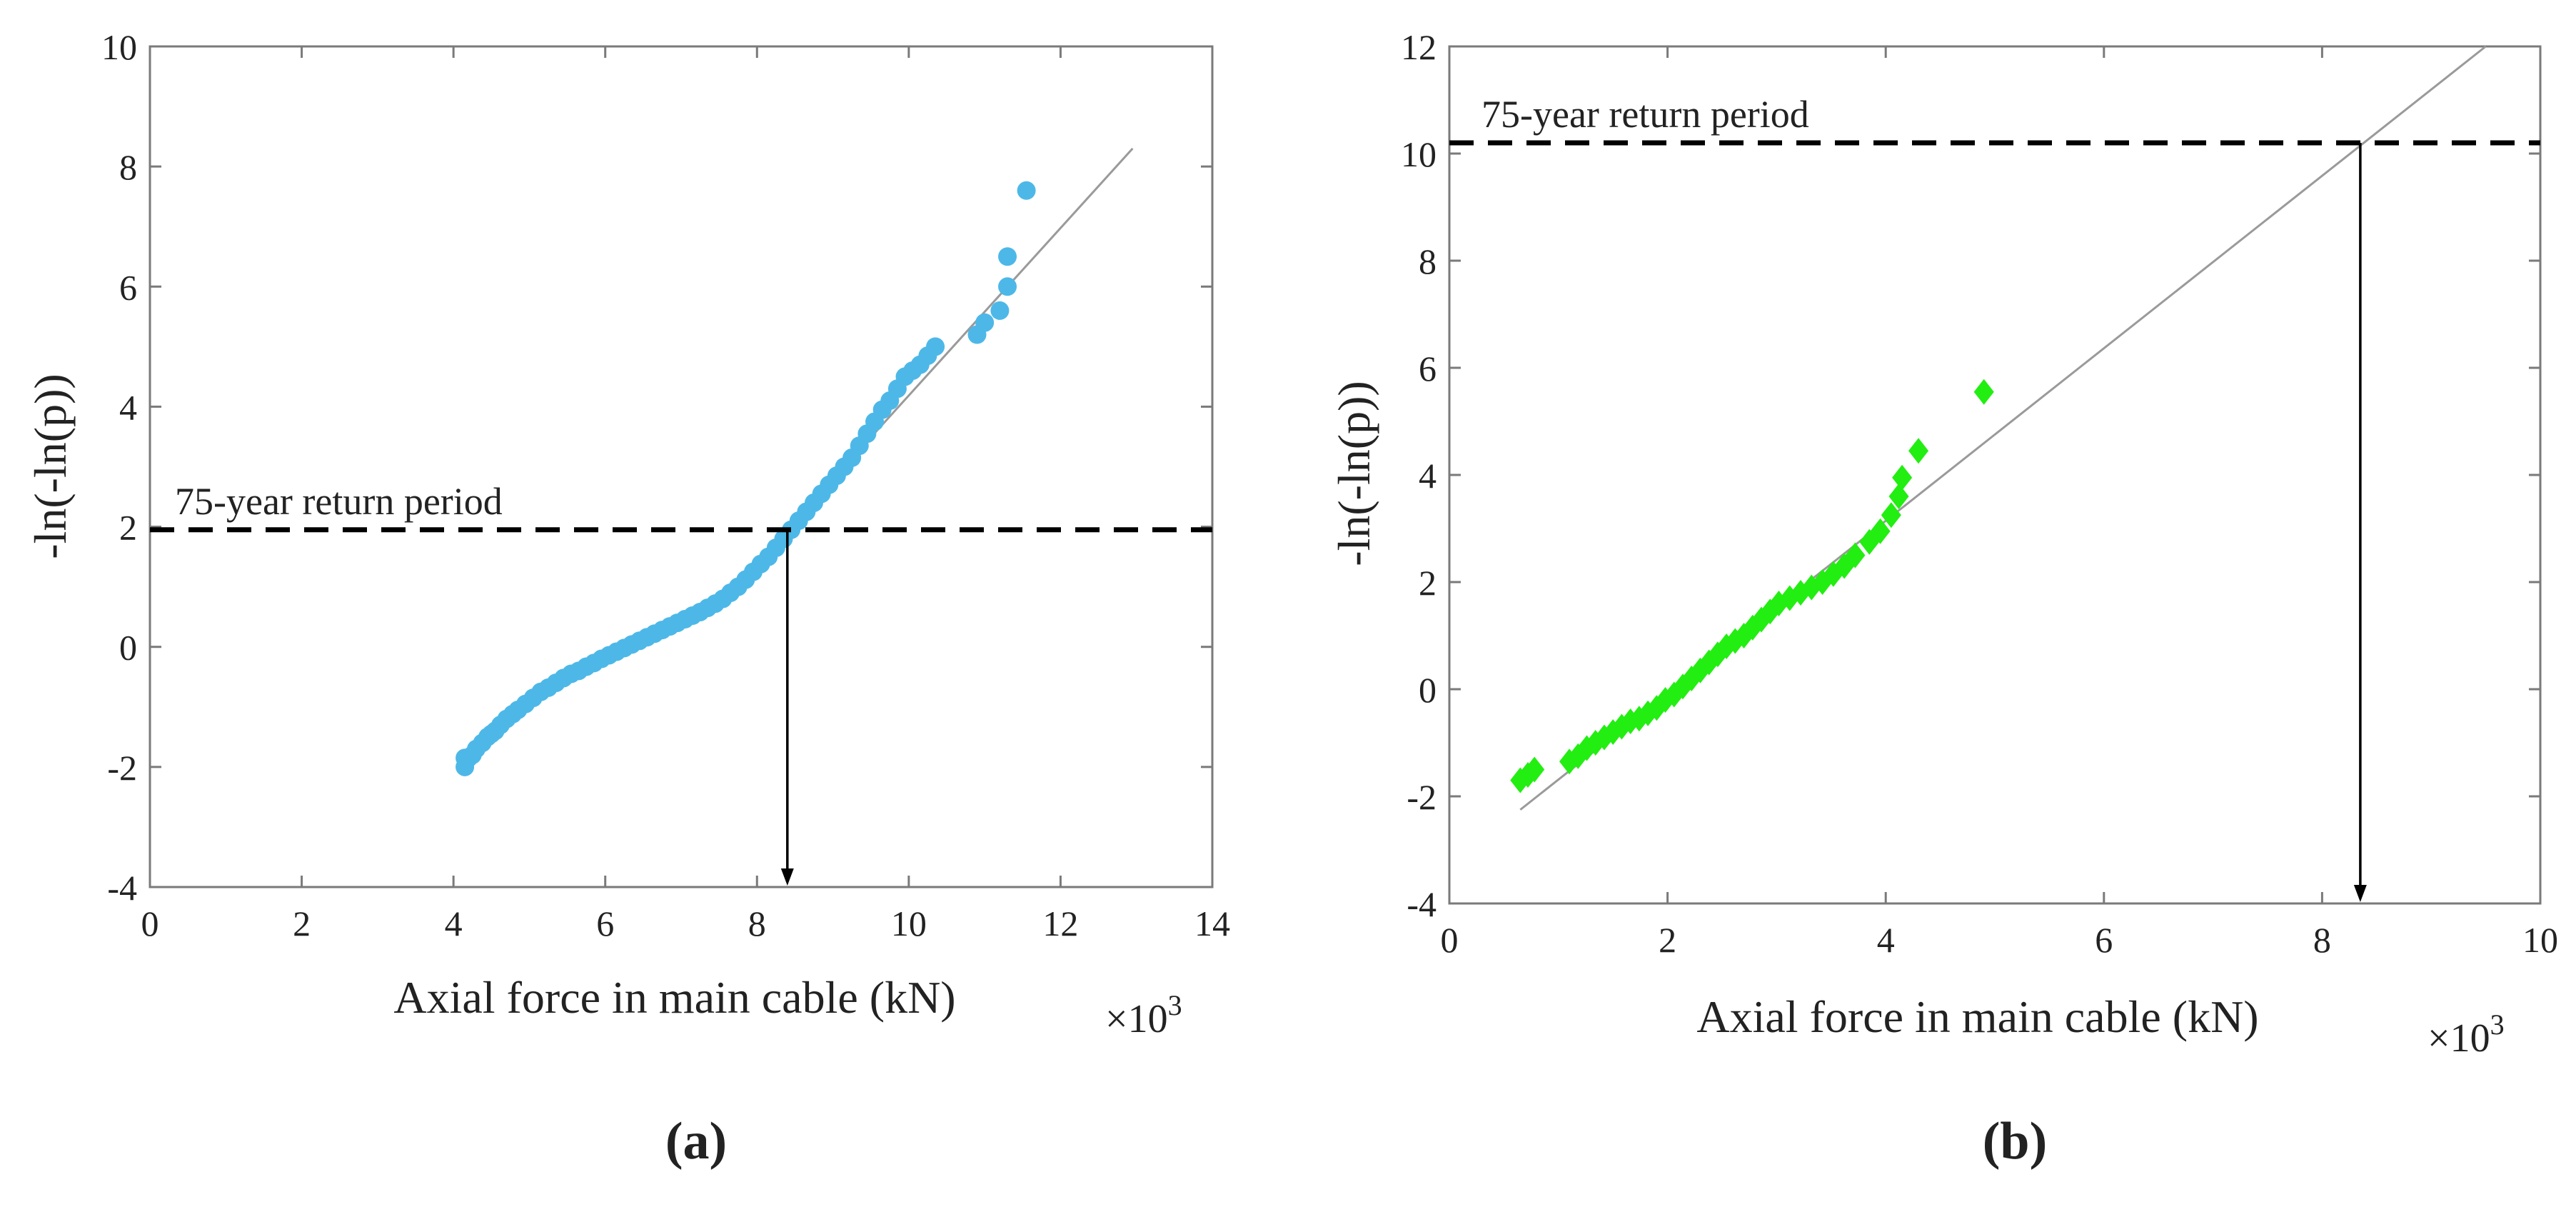 The image size is (2576, 1212). Describe the element at coordinates (1977, 1017) in the screenshot. I see `chart-b-x-axis-title: Axial force in main cable (kN)` at that location.